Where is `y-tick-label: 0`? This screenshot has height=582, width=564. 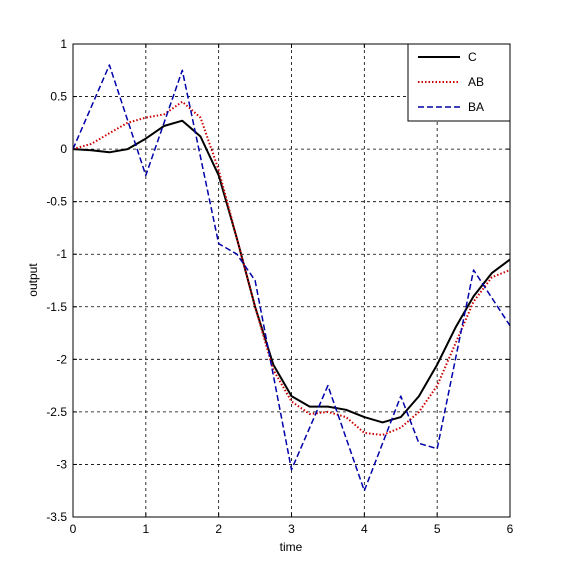
y-tick-label: 0 is located at coordinates (63, 149).